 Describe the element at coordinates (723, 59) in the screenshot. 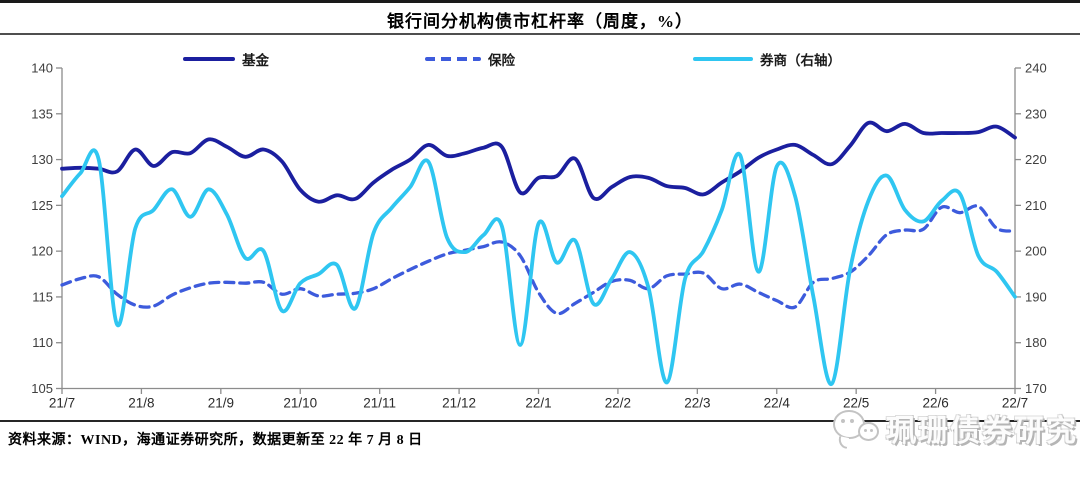

I see `broker-line-icon` at that location.